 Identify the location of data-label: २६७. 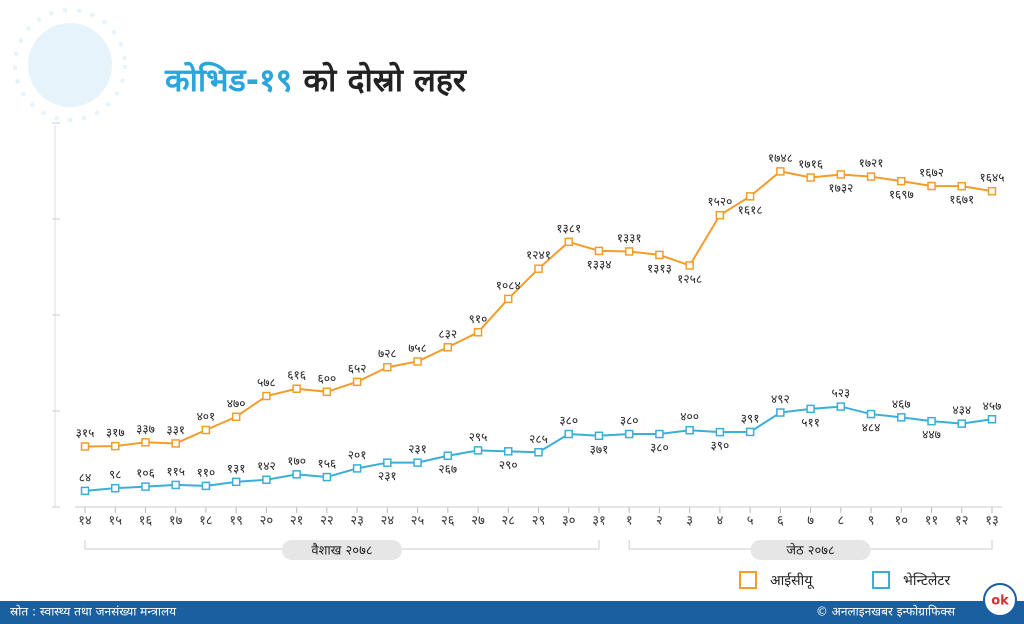
(447, 469).